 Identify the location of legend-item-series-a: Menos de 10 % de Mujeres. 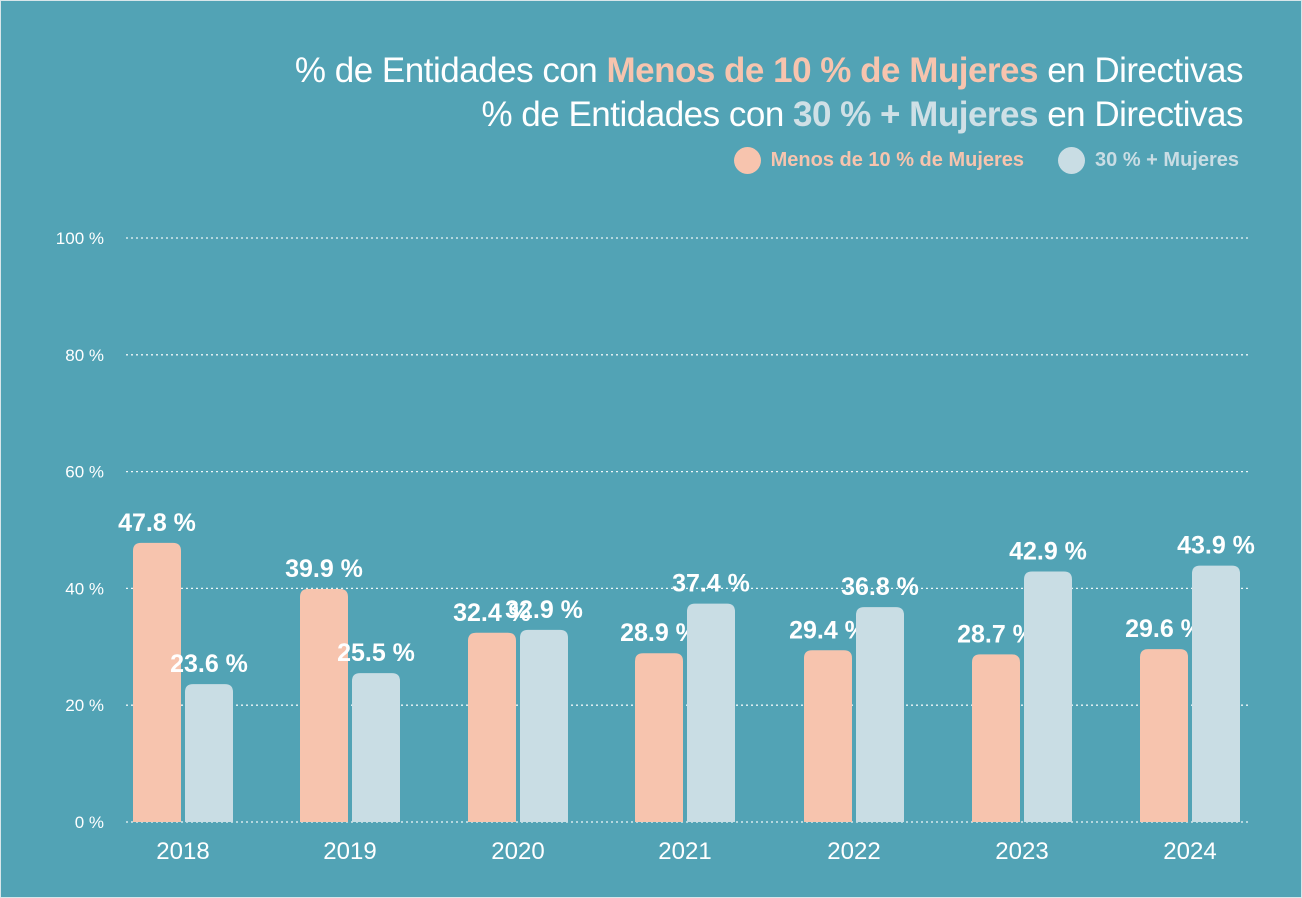
(879, 160).